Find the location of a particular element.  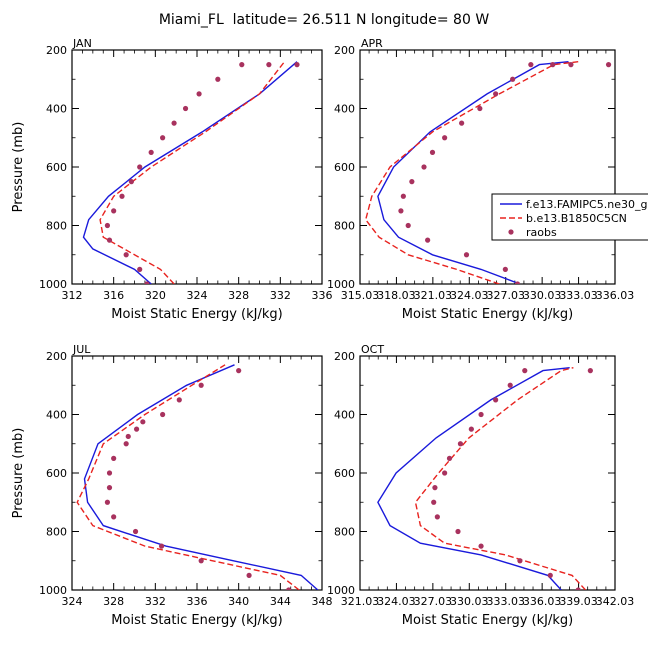

x-tick-label: 321.03 is located at coordinates (433, 295).